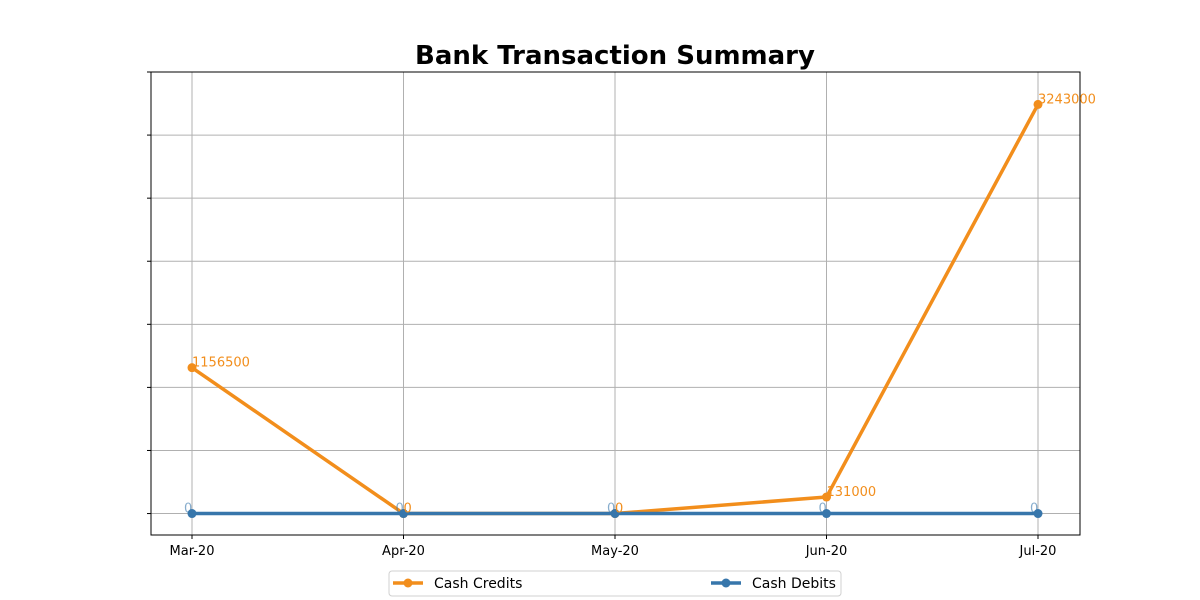 The height and width of the screenshot is (600, 1200). Describe the element at coordinates (221, 363) in the screenshot. I see `data-label: 1156500` at that location.